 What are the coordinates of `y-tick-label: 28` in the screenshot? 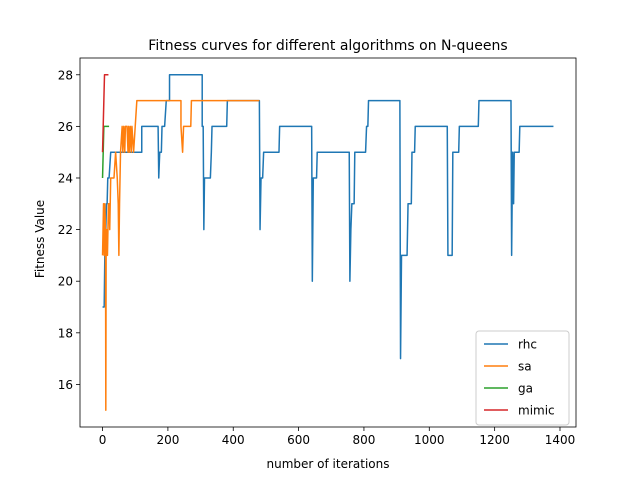 It's located at (65, 75).